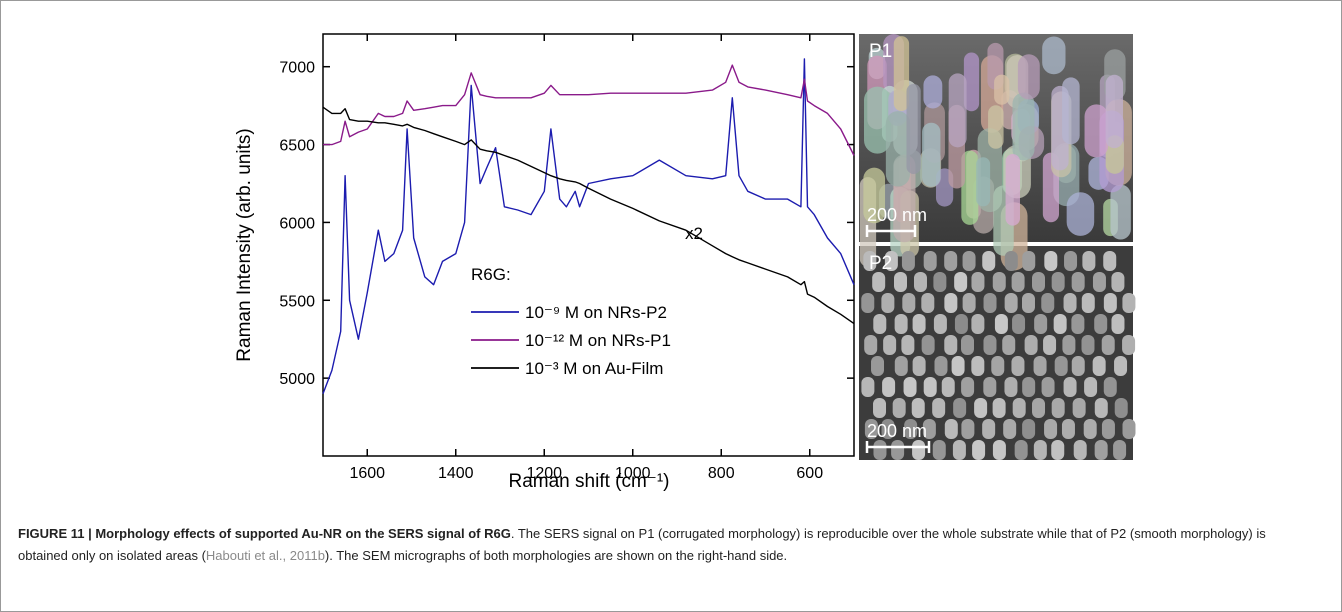 The width and height of the screenshot is (1342, 612). Describe the element at coordinates (594, 368) in the screenshot. I see `legend-label: 10⁻³ M on Au-Film` at that location.